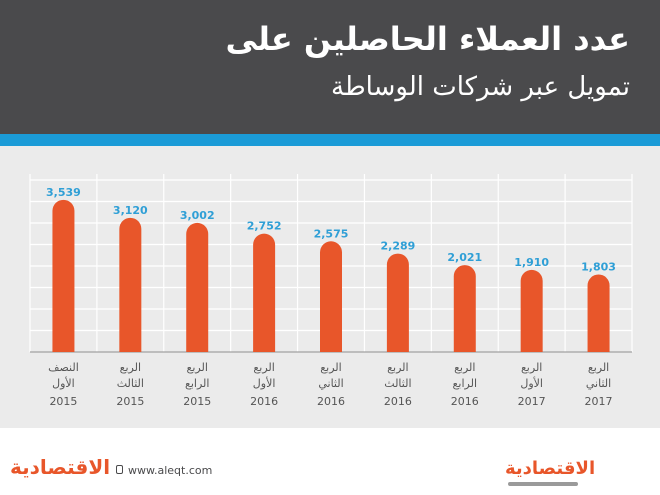  Describe the element at coordinates (550, 468) in the screenshot. I see `brand-logo-right: الاقتصادية` at that location.